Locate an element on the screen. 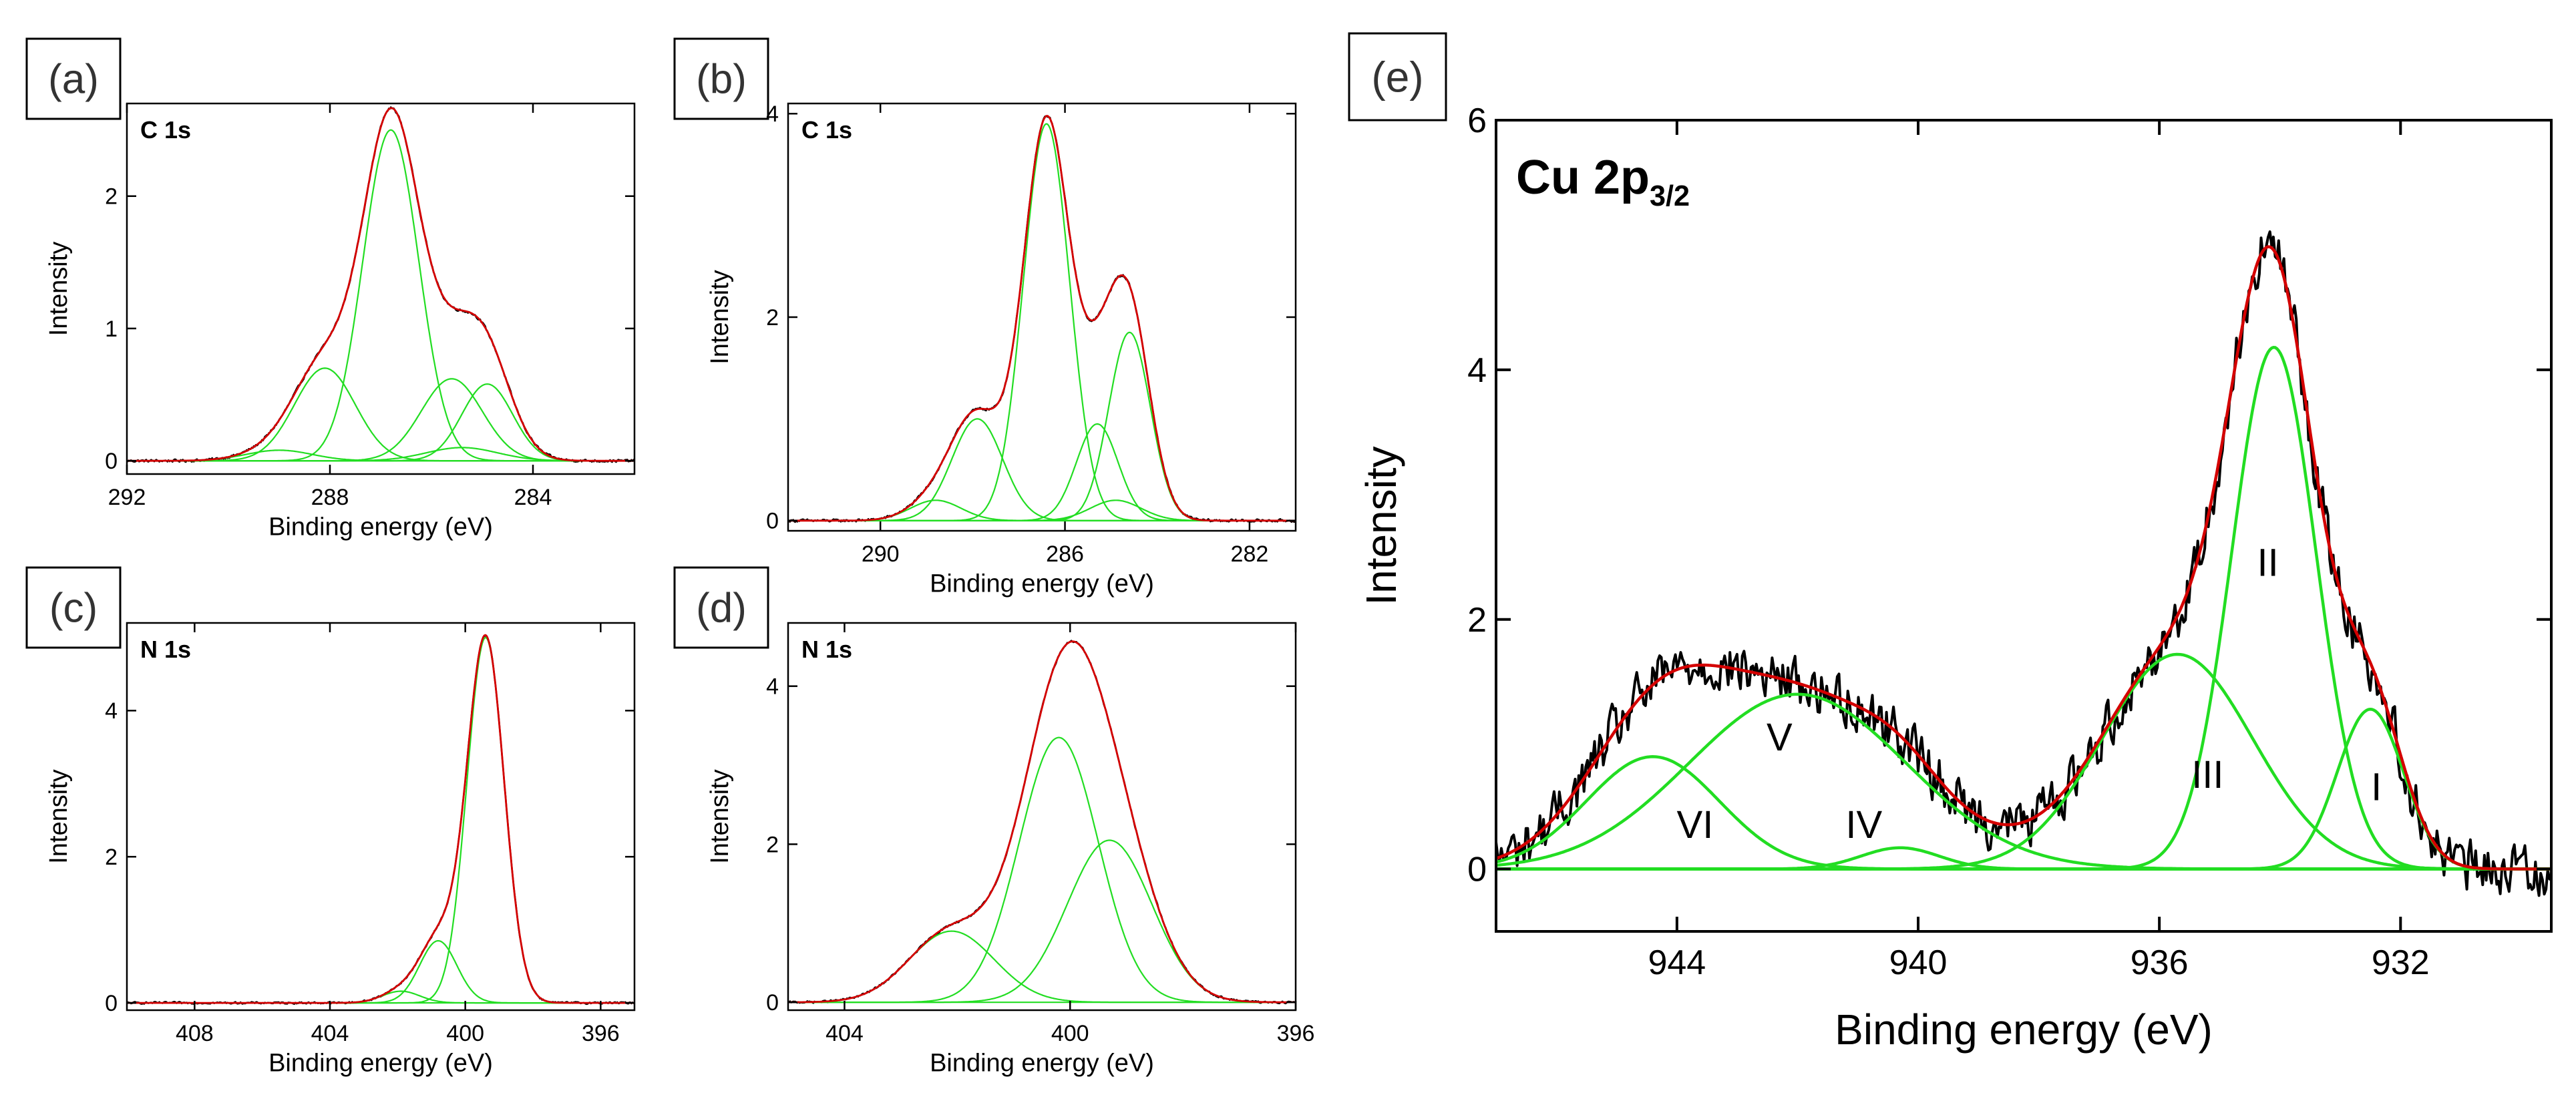 Image resolution: width=2576 pixels, height=1111 pixels. component-label: III is located at coordinates (2207, 775).